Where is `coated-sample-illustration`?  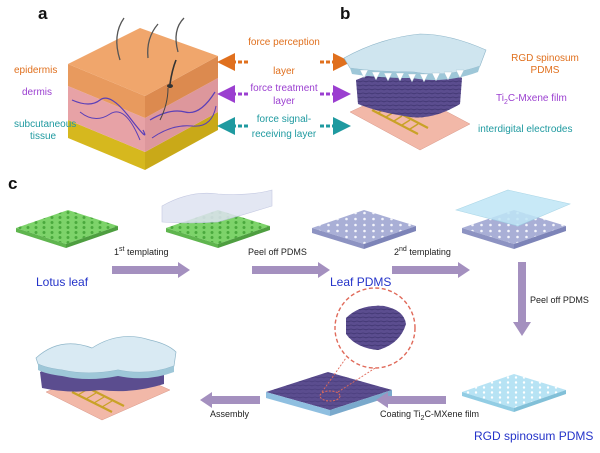
coated-sample-illustration is located at coordinates (333, 383).